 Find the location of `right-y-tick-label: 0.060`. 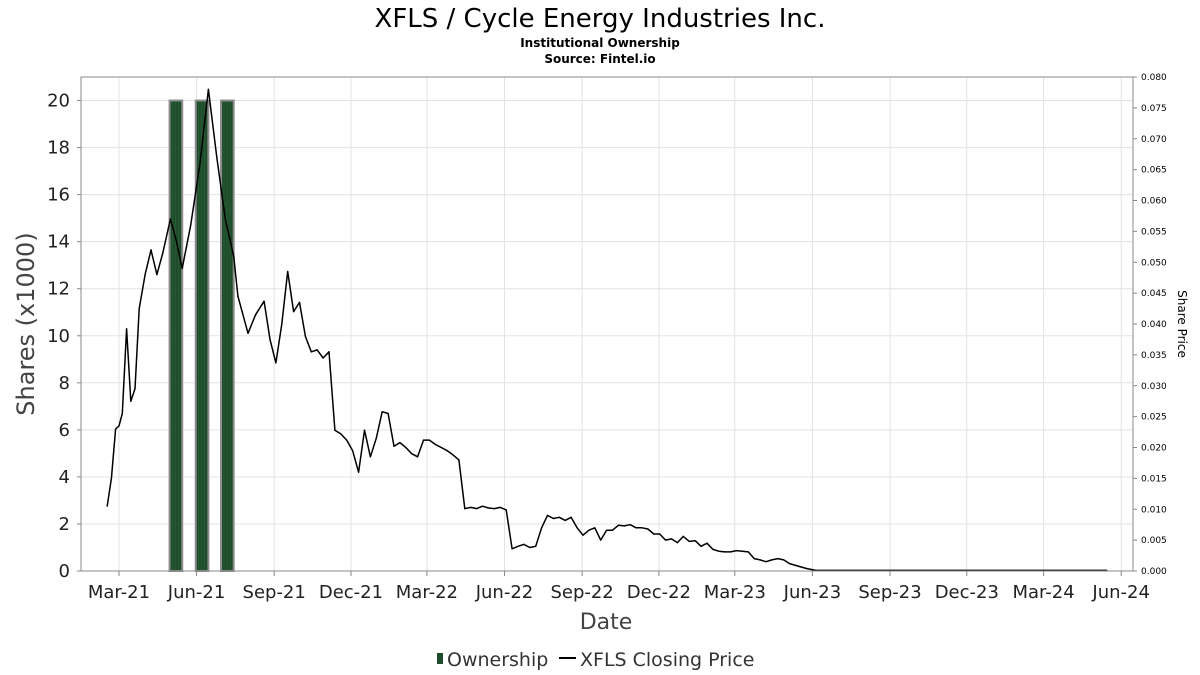

right-y-tick-label: 0.060 is located at coordinates (1154, 202).